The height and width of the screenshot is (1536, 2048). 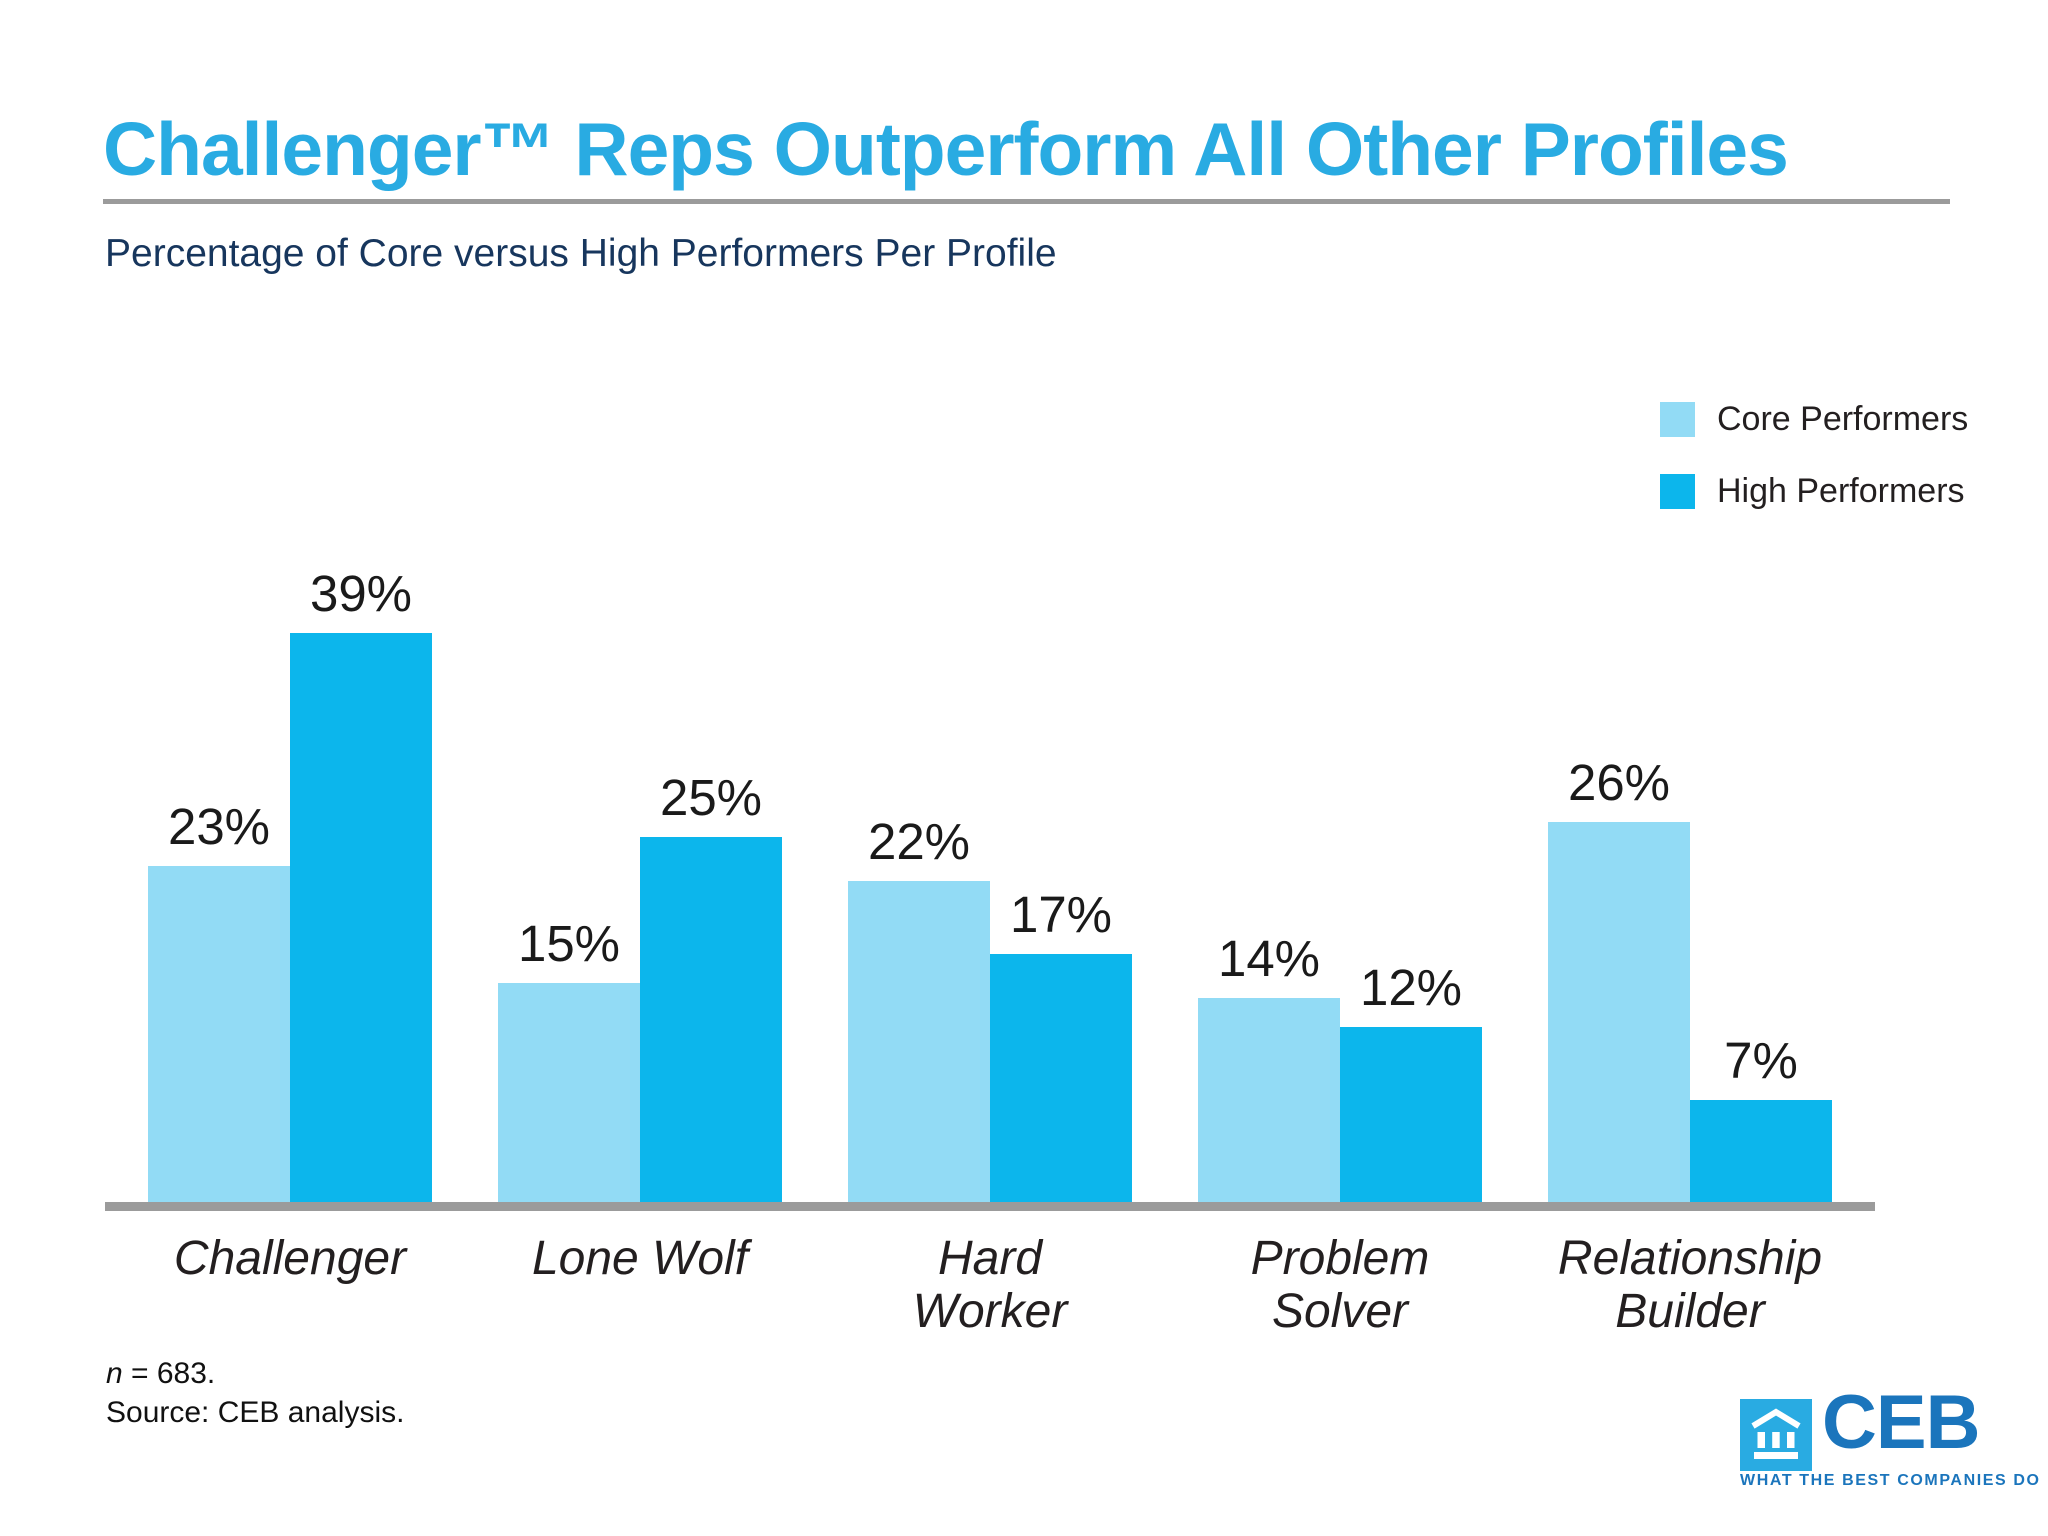 What do you see at coordinates (1619, 782) in the screenshot?
I see `value-label-core-relationship-builder: 26%` at bounding box center [1619, 782].